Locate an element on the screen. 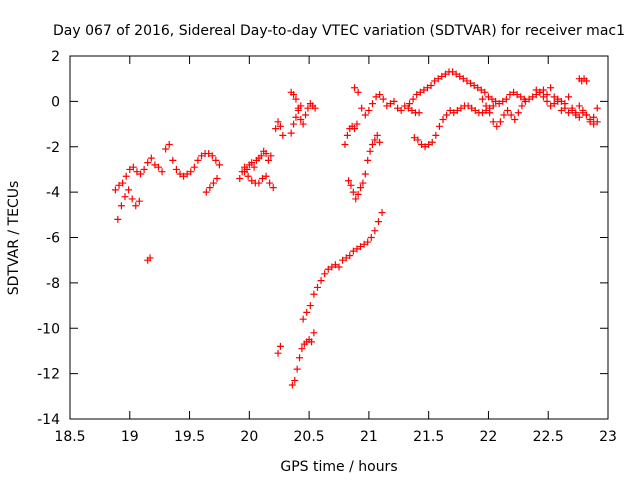  x-tick-label: 21.5 is located at coordinates (428, 437).